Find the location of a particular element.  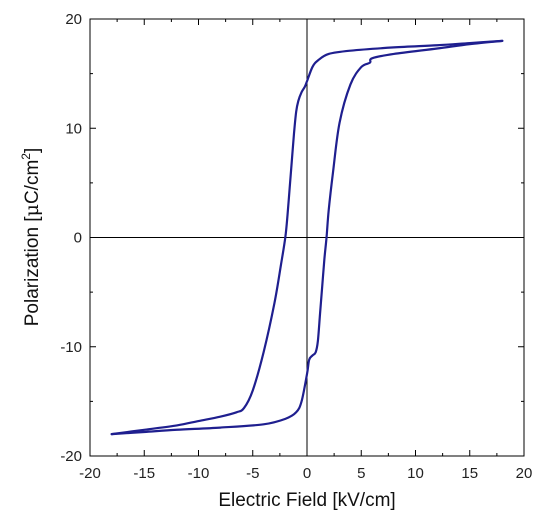

y-tick-label: -20 is located at coordinates (71, 456).